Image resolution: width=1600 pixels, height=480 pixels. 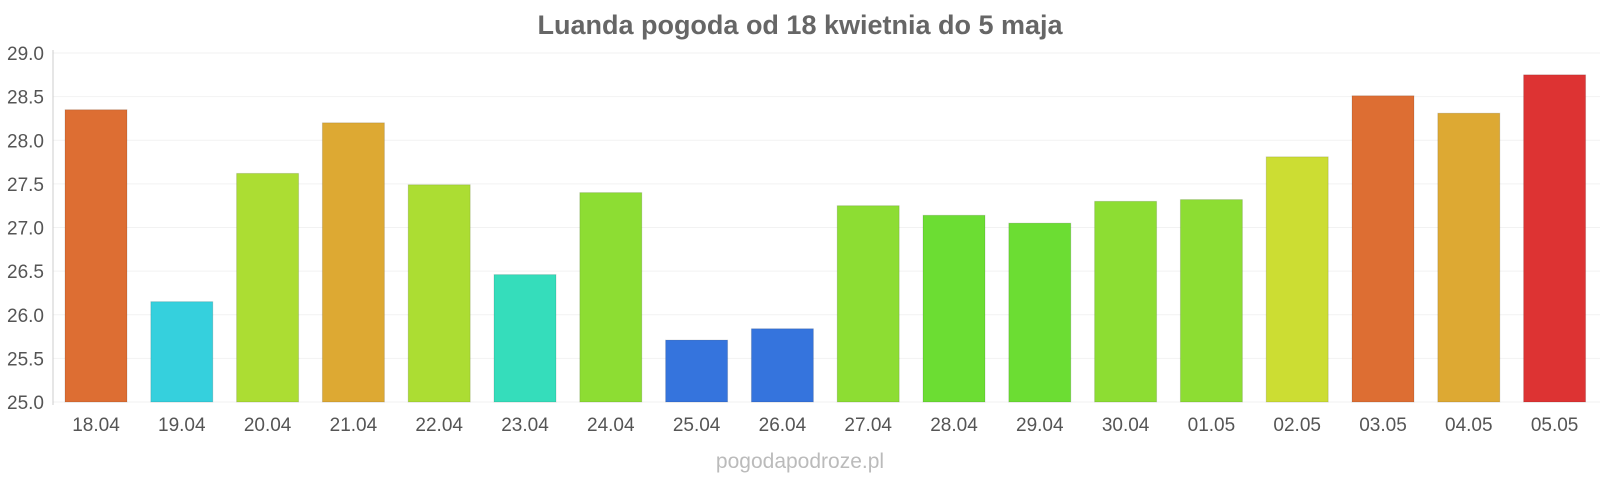 What do you see at coordinates (1469, 257) in the screenshot?
I see `bar-04.05` at bounding box center [1469, 257].